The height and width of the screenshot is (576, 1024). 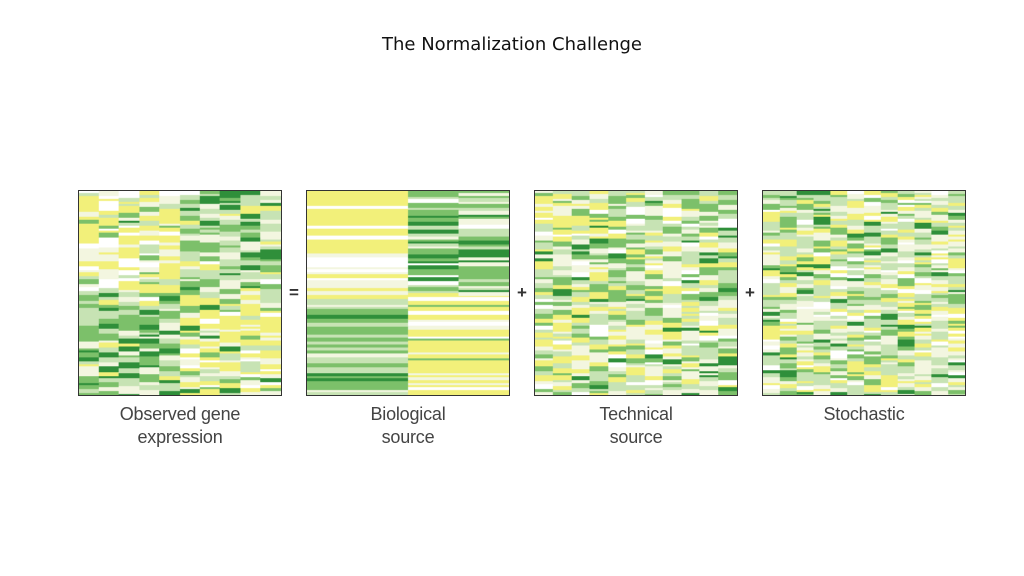 What do you see at coordinates (294, 292) in the screenshot?
I see `equals-sign: =` at bounding box center [294, 292].